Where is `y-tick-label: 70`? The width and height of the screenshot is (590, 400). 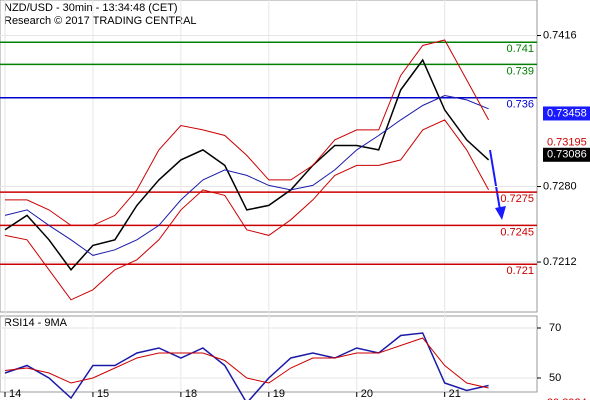 y-tick-label: 70 is located at coordinates (555, 328).